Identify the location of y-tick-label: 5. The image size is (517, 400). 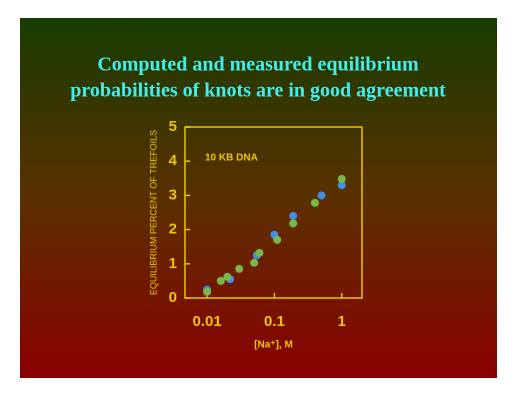
(173, 126).